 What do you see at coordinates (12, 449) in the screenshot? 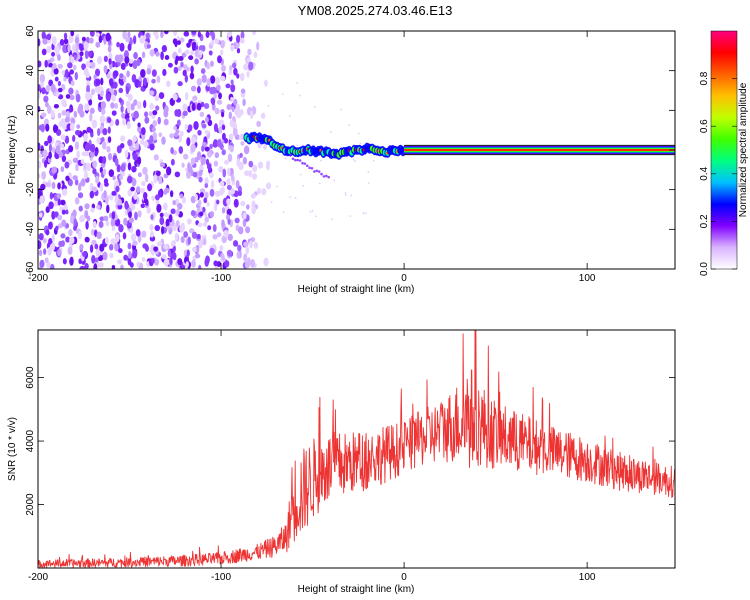
I see `snr-ylabel: SNR (10 * v/v)` at bounding box center [12, 449].